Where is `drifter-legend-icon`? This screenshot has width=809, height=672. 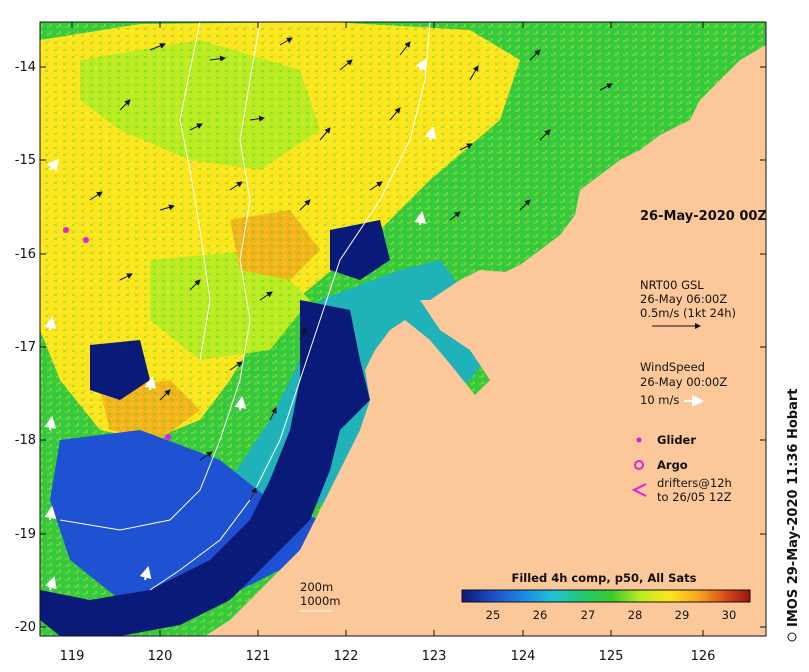 drifter-legend-icon is located at coordinates (639, 490).